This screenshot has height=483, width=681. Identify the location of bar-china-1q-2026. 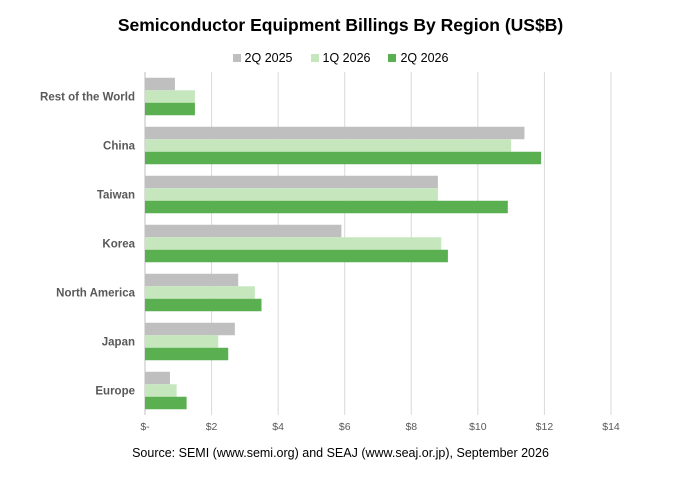
(328, 145).